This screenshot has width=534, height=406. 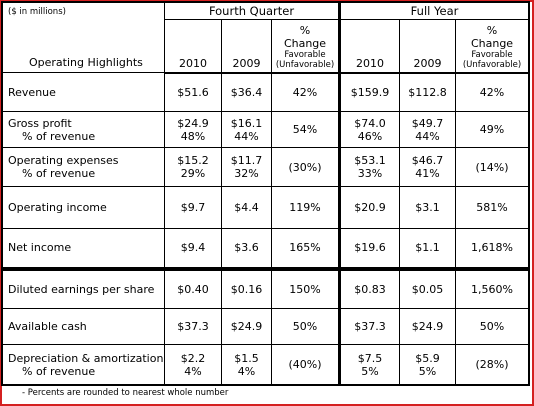 I want to click on row-label-line: Operating income, so click(x=57, y=207).